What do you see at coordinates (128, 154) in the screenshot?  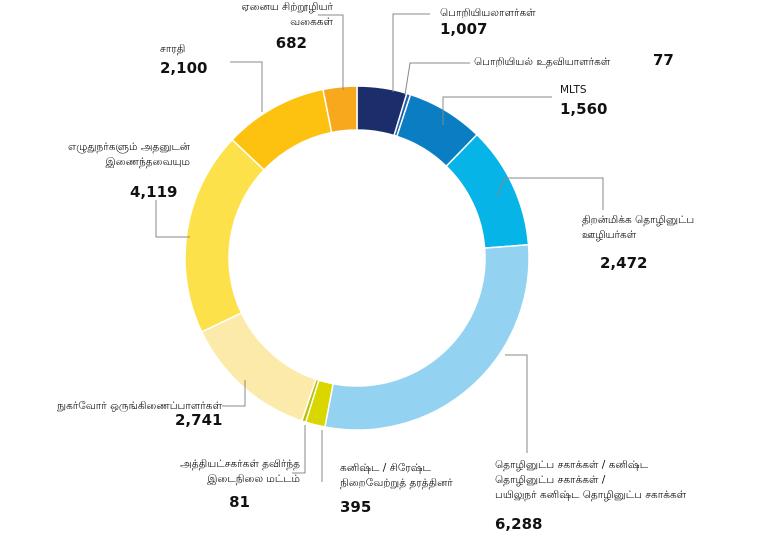 I see `category-label: எழுதுநர்களும் அதனுடன் இணைந்தவையும` at bounding box center [128, 154].